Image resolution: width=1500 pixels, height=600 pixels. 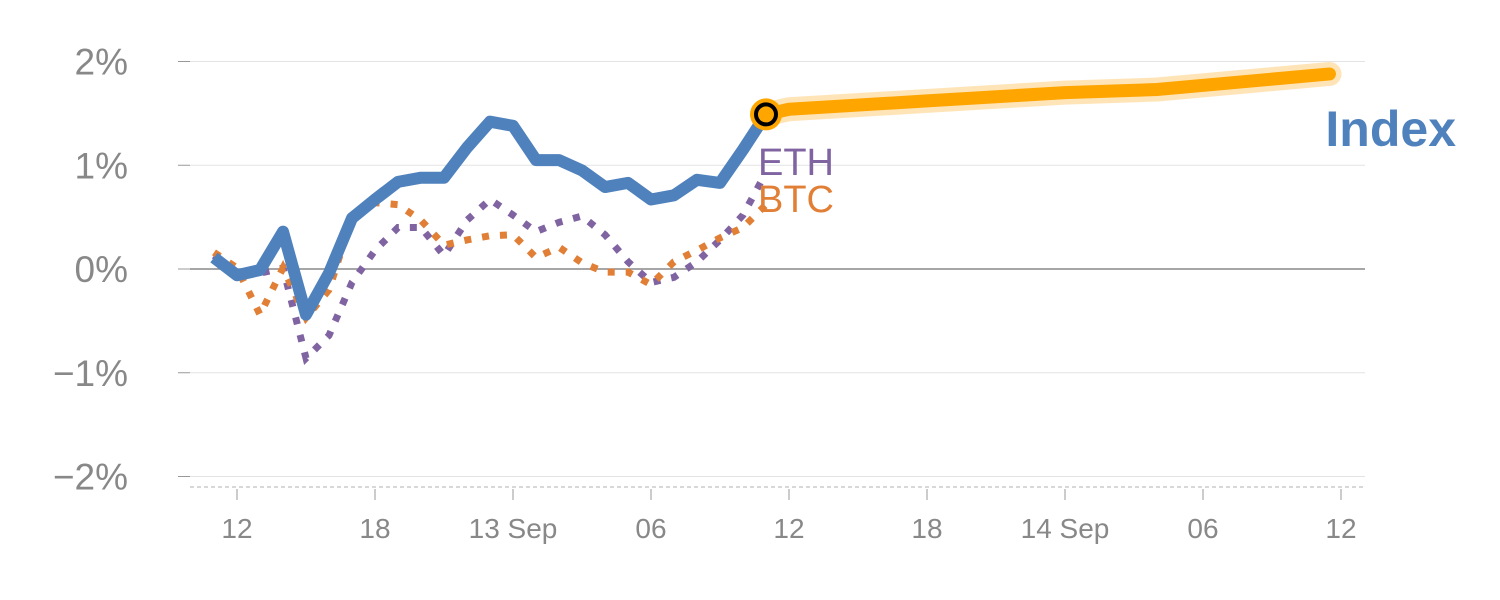 What do you see at coordinates (90, 477) in the screenshot?
I see `y-tick-label: −2%` at bounding box center [90, 477].